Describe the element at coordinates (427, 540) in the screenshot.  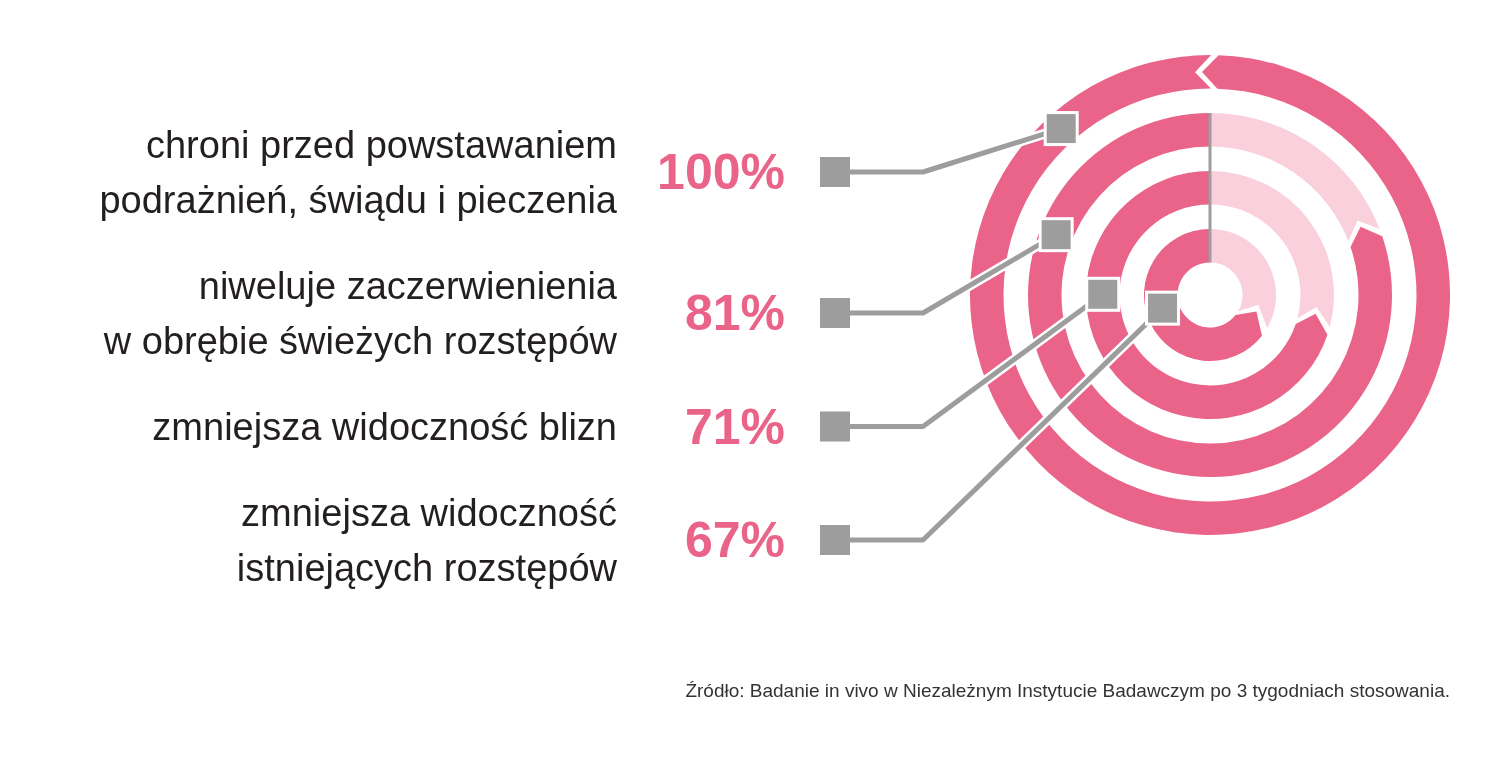
I see `category-label: zmniejsza widoczność istniejących rozstępów` at that location.